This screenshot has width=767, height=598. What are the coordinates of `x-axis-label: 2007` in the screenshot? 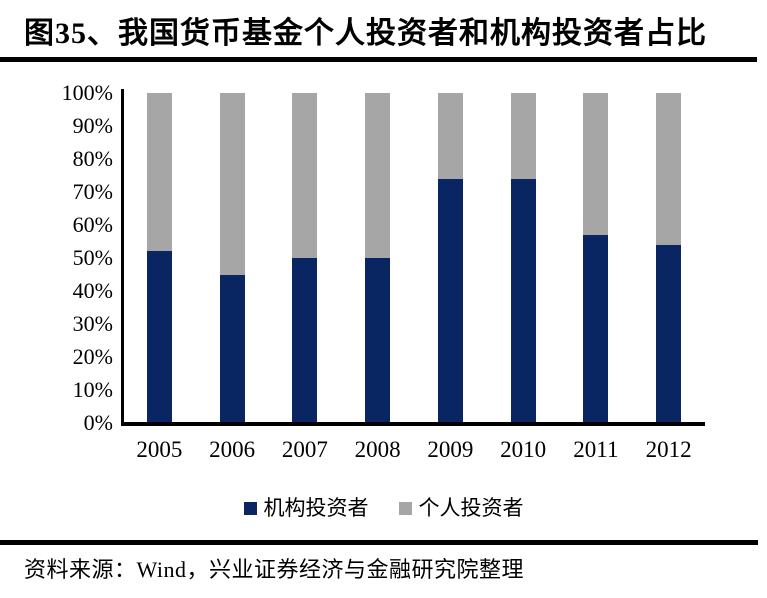 It's located at (304, 449).